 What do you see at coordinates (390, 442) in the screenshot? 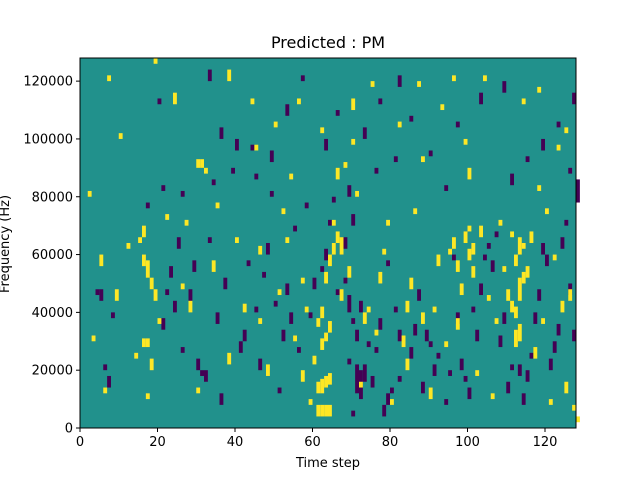
I see `x-tick-label: 80` at bounding box center [390, 442].